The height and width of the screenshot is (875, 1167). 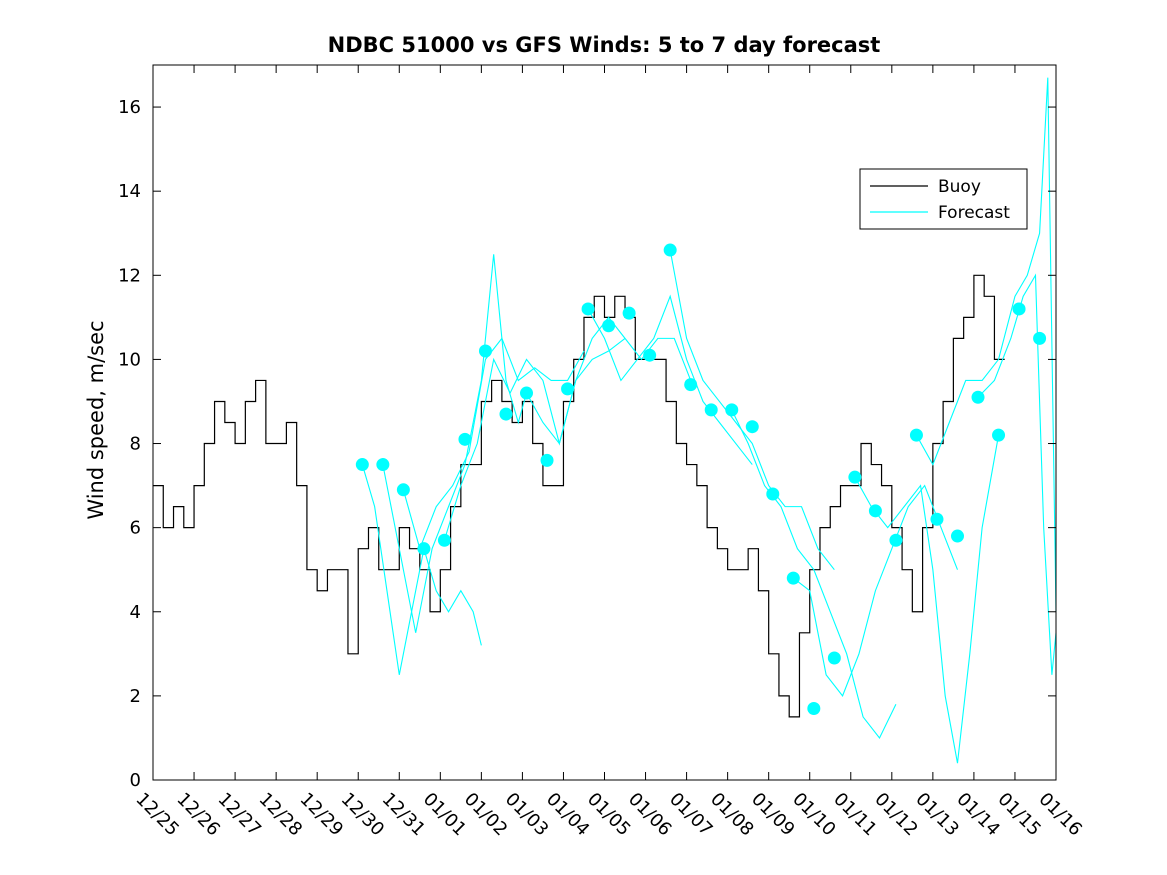 I want to click on legend: Buoy Forecast, so click(x=943, y=199).